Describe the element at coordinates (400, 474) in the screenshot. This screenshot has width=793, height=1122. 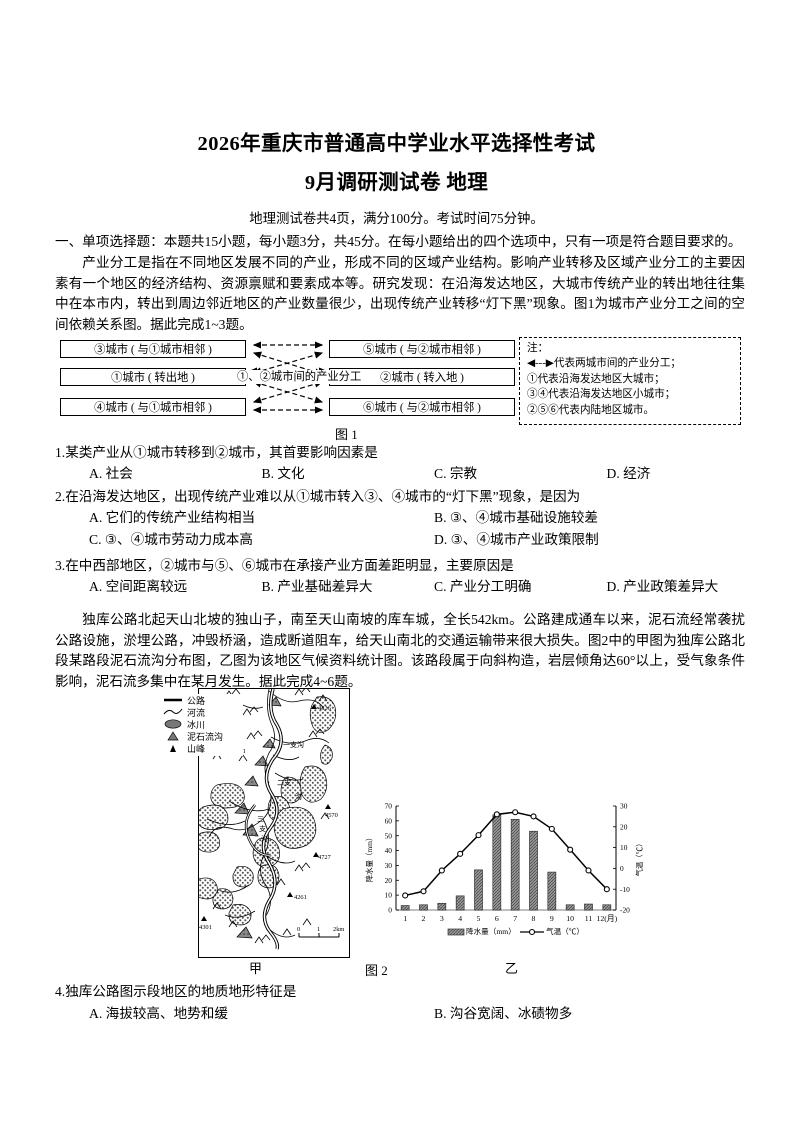
I see `question-1-options: A. 社会 B. 文化 C. 宗教 D. 经济` at that location.